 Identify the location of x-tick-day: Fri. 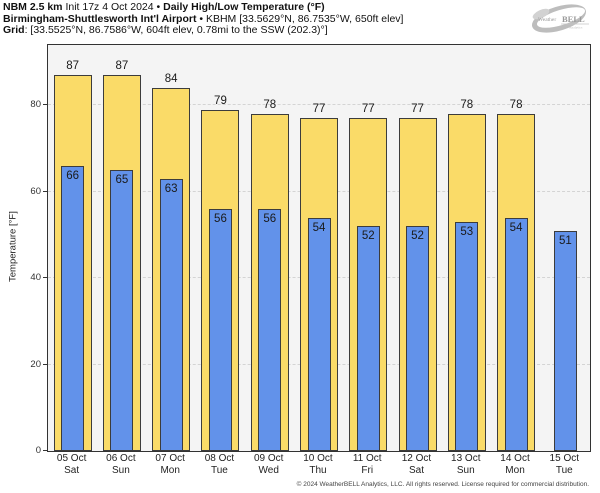
(367, 470).